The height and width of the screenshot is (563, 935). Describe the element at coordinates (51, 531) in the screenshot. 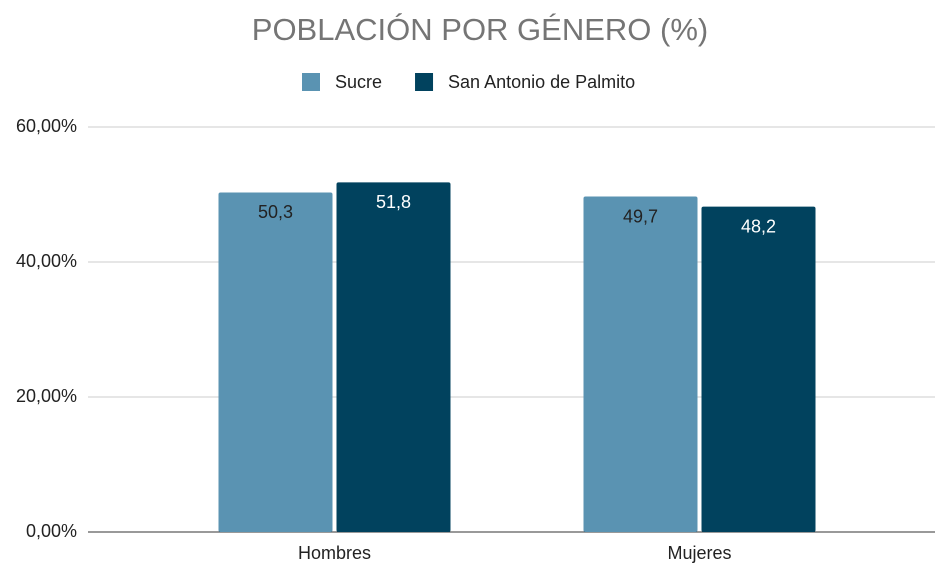

I see `y-tick-label: 0,00%` at that location.